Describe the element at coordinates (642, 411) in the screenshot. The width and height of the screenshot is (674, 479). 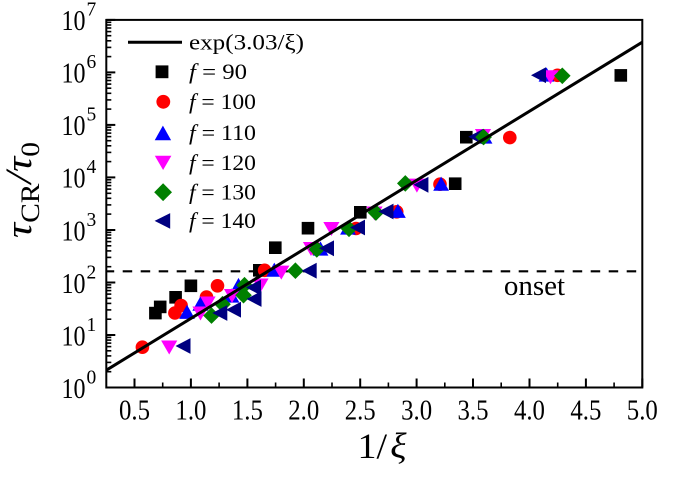
I see `svg-text: 5.0` at that location.